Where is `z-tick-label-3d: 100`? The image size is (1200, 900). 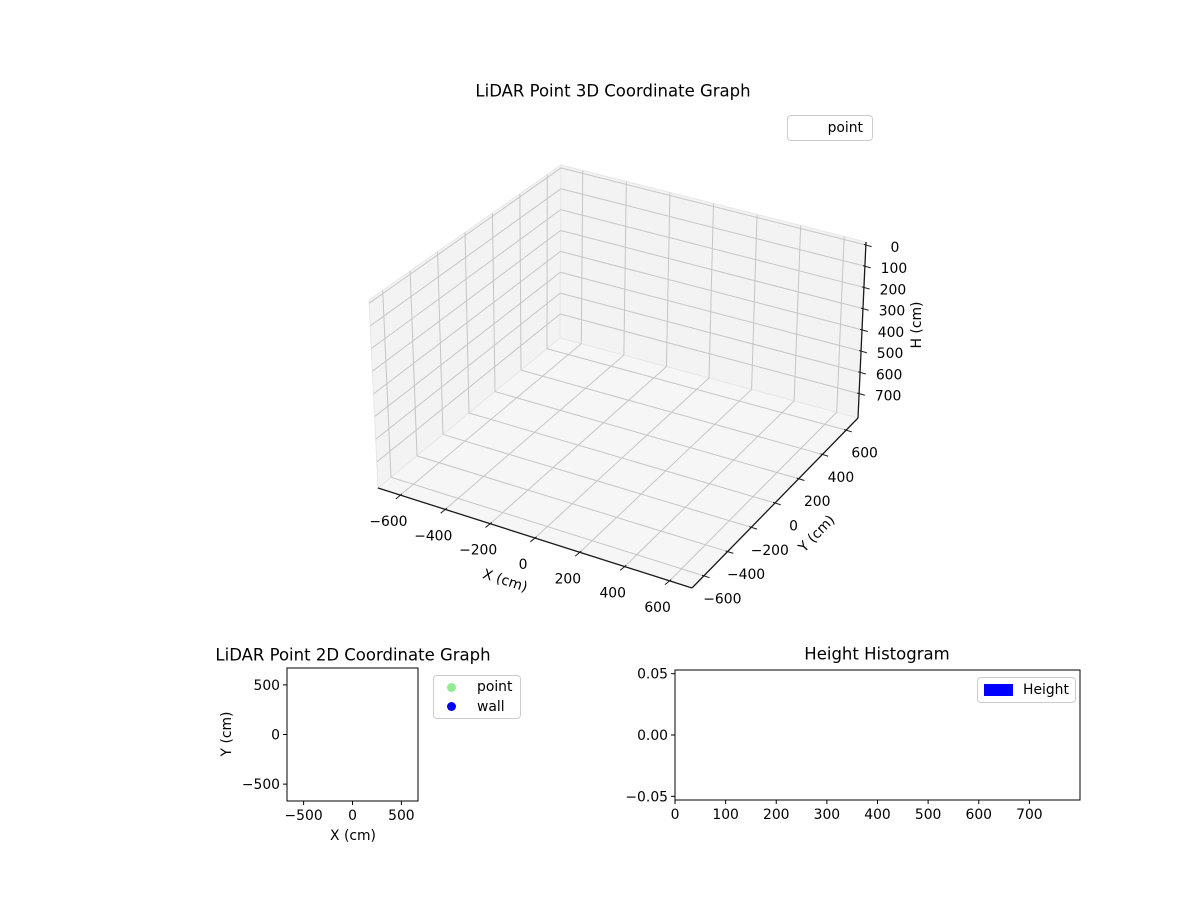 z-tick-label-3d: 100 is located at coordinates (894, 269).